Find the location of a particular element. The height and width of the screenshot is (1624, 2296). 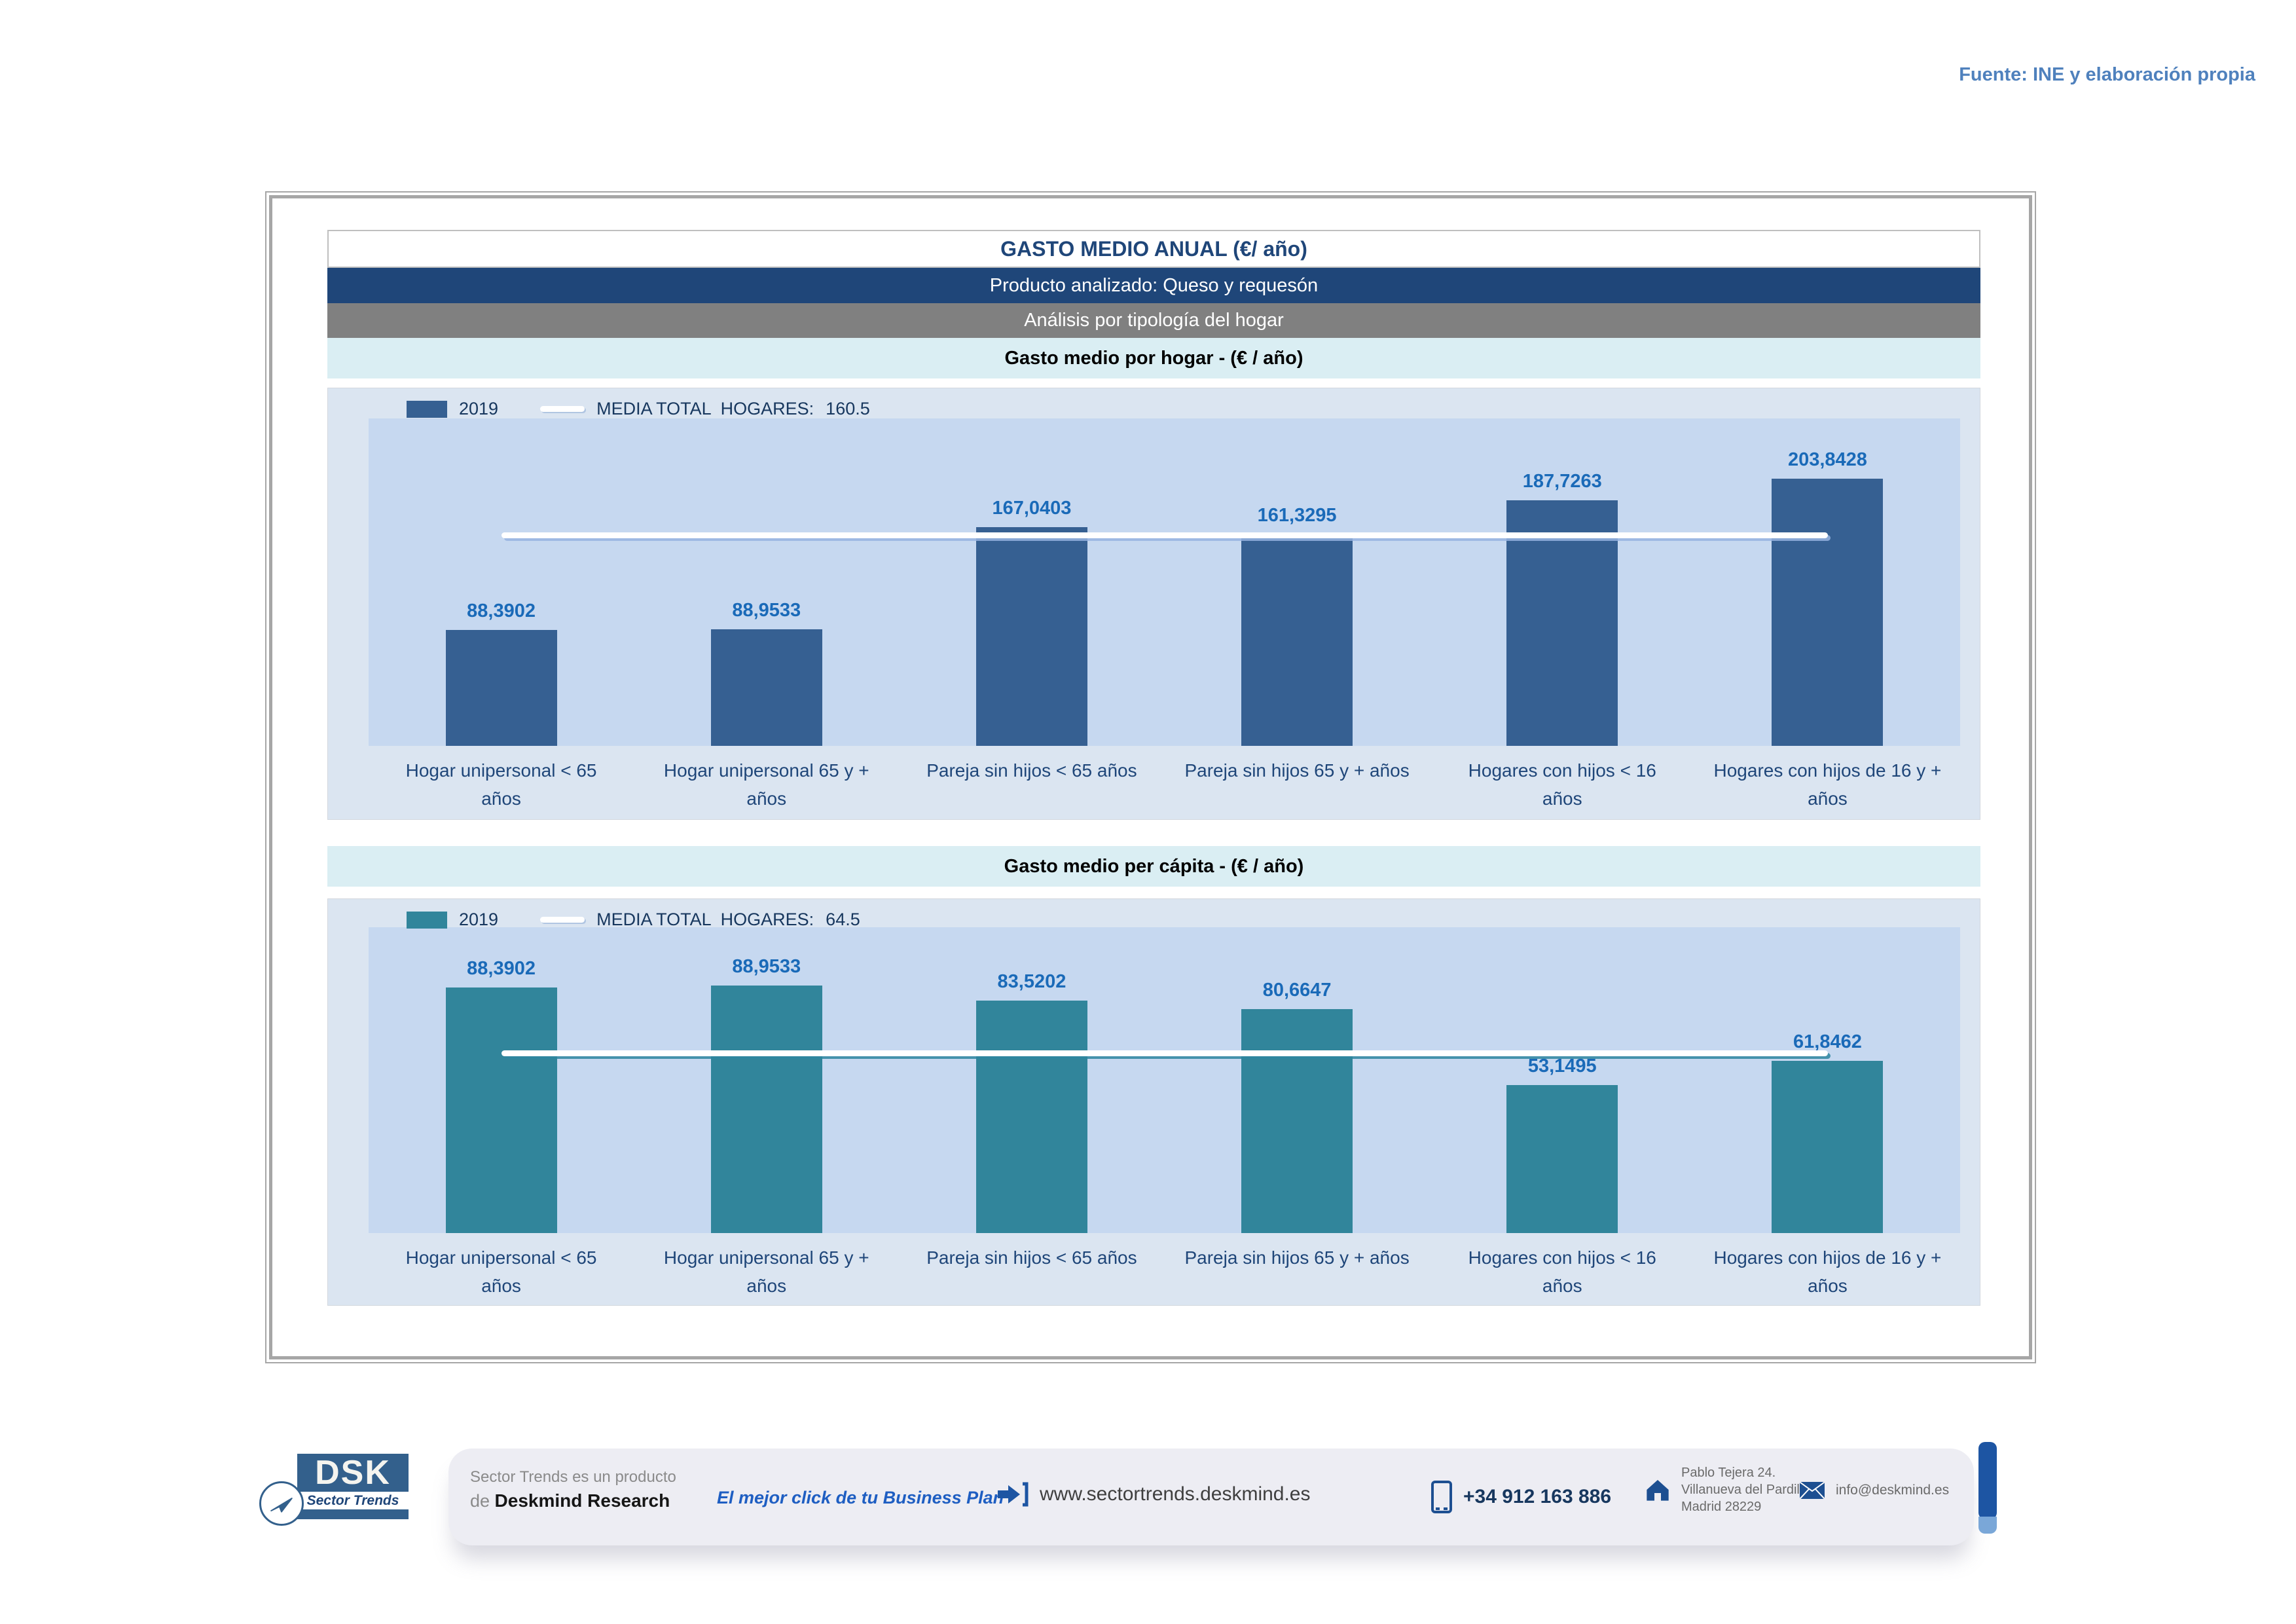

bar-value-label: 88,3902 is located at coordinates (501, 968).